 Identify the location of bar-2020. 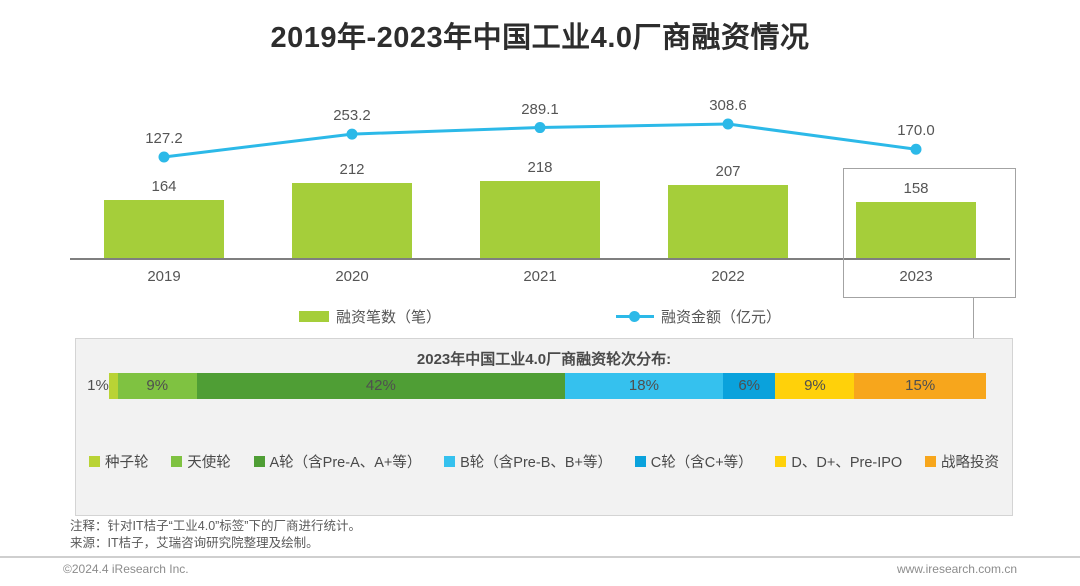
(352, 220).